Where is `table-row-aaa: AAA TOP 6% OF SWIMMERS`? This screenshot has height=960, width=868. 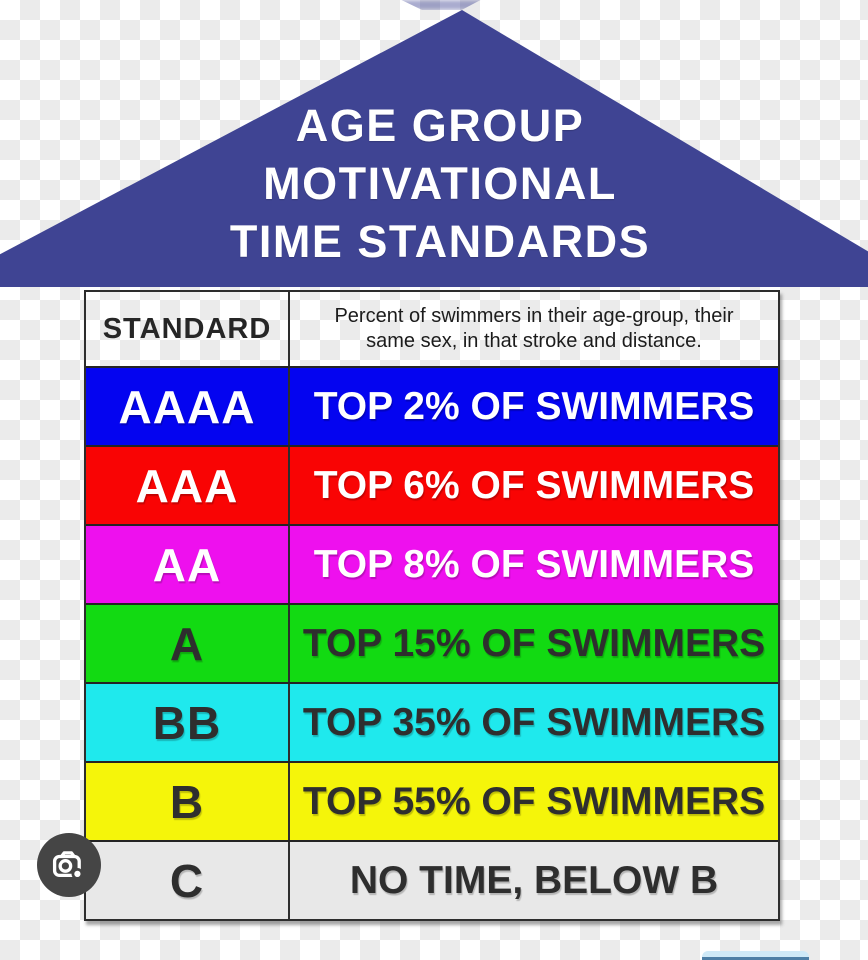
table-row-aaa: AAA TOP 6% OF SWIMMERS is located at coordinates (432, 484).